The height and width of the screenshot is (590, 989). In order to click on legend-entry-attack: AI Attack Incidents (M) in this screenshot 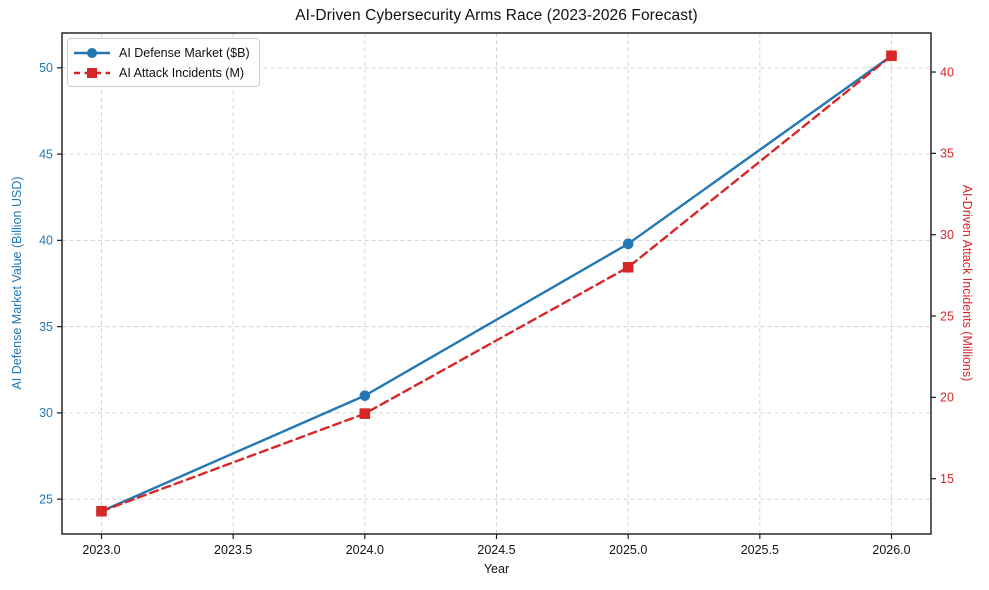, I will do `click(161, 72)`.